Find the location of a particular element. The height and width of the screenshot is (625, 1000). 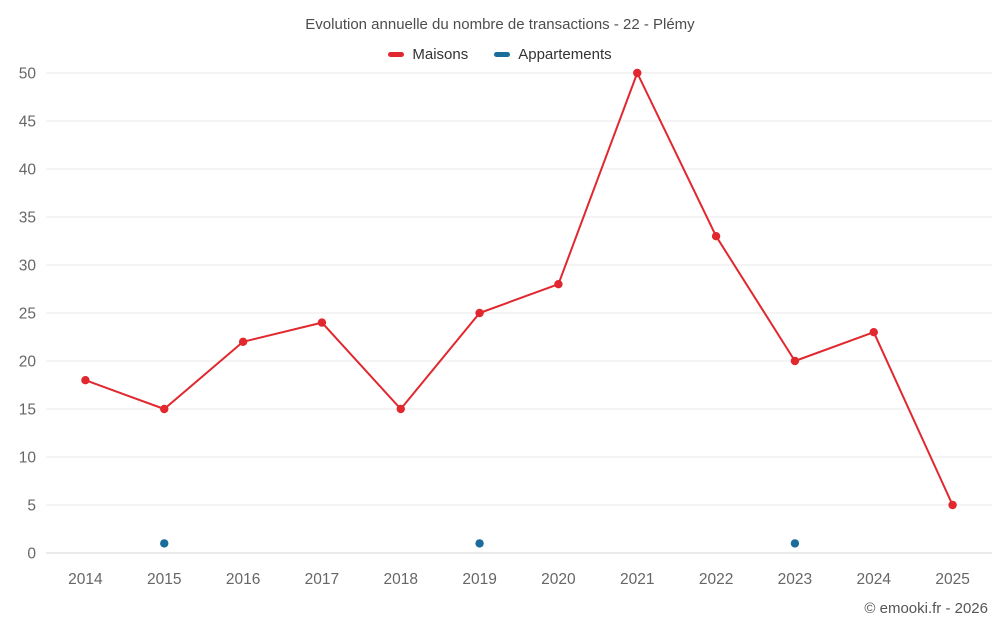

x-axis-label: 2014 is located at coordinates (85, 579).